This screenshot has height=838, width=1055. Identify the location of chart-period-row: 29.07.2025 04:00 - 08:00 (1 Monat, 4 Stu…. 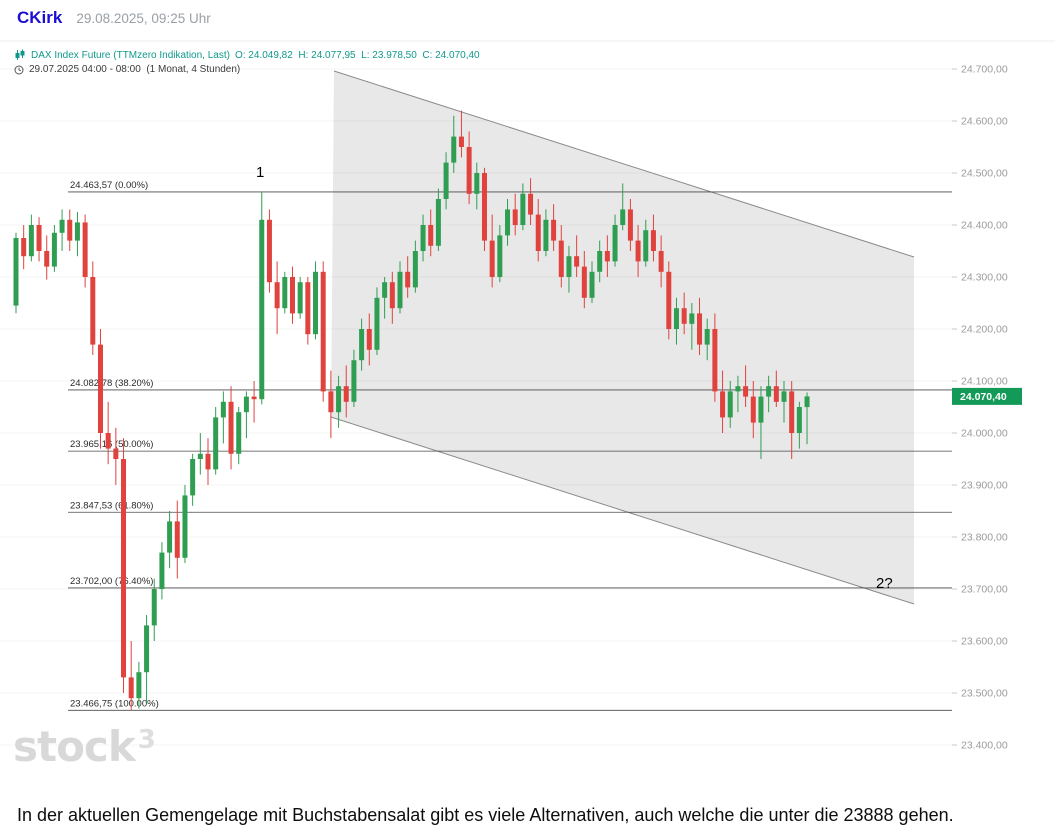
(127, 69).